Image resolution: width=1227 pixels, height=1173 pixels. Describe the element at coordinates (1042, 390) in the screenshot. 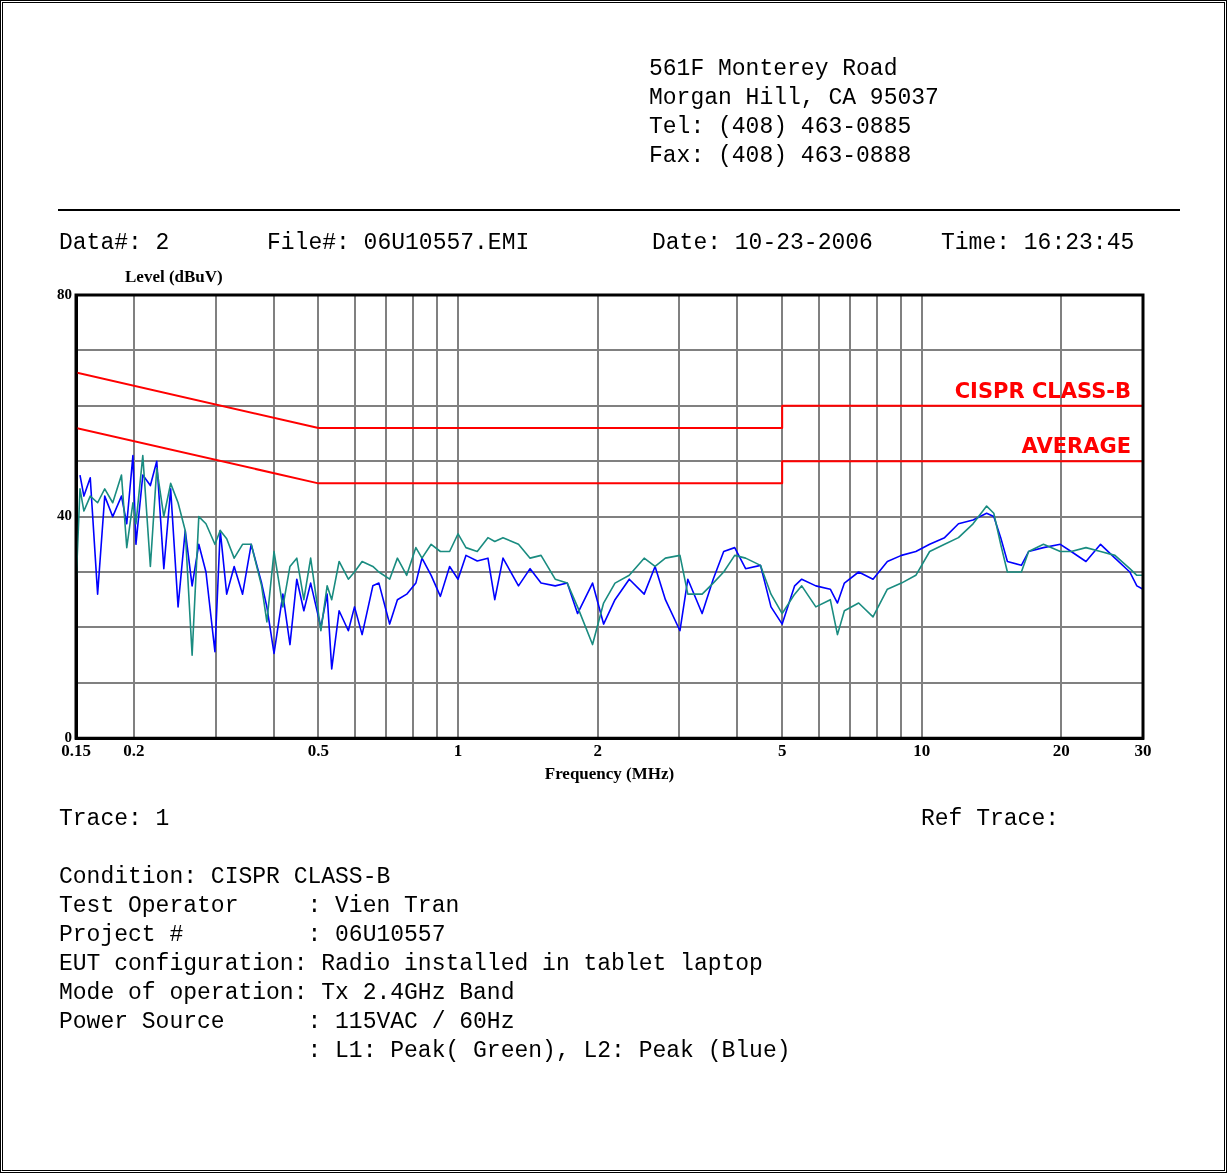

I see `series-label: CISPR CLASS-B` at that location.